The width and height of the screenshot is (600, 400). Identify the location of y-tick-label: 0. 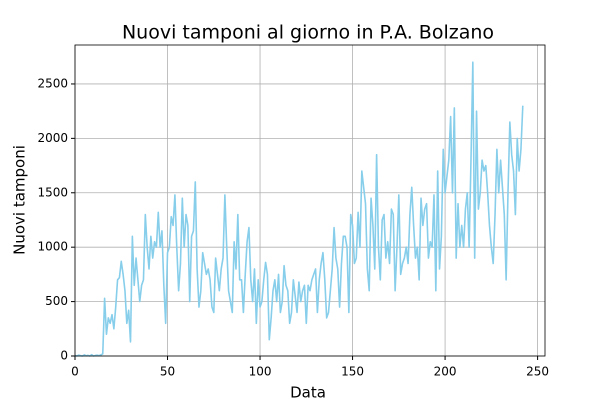
(64, 356).